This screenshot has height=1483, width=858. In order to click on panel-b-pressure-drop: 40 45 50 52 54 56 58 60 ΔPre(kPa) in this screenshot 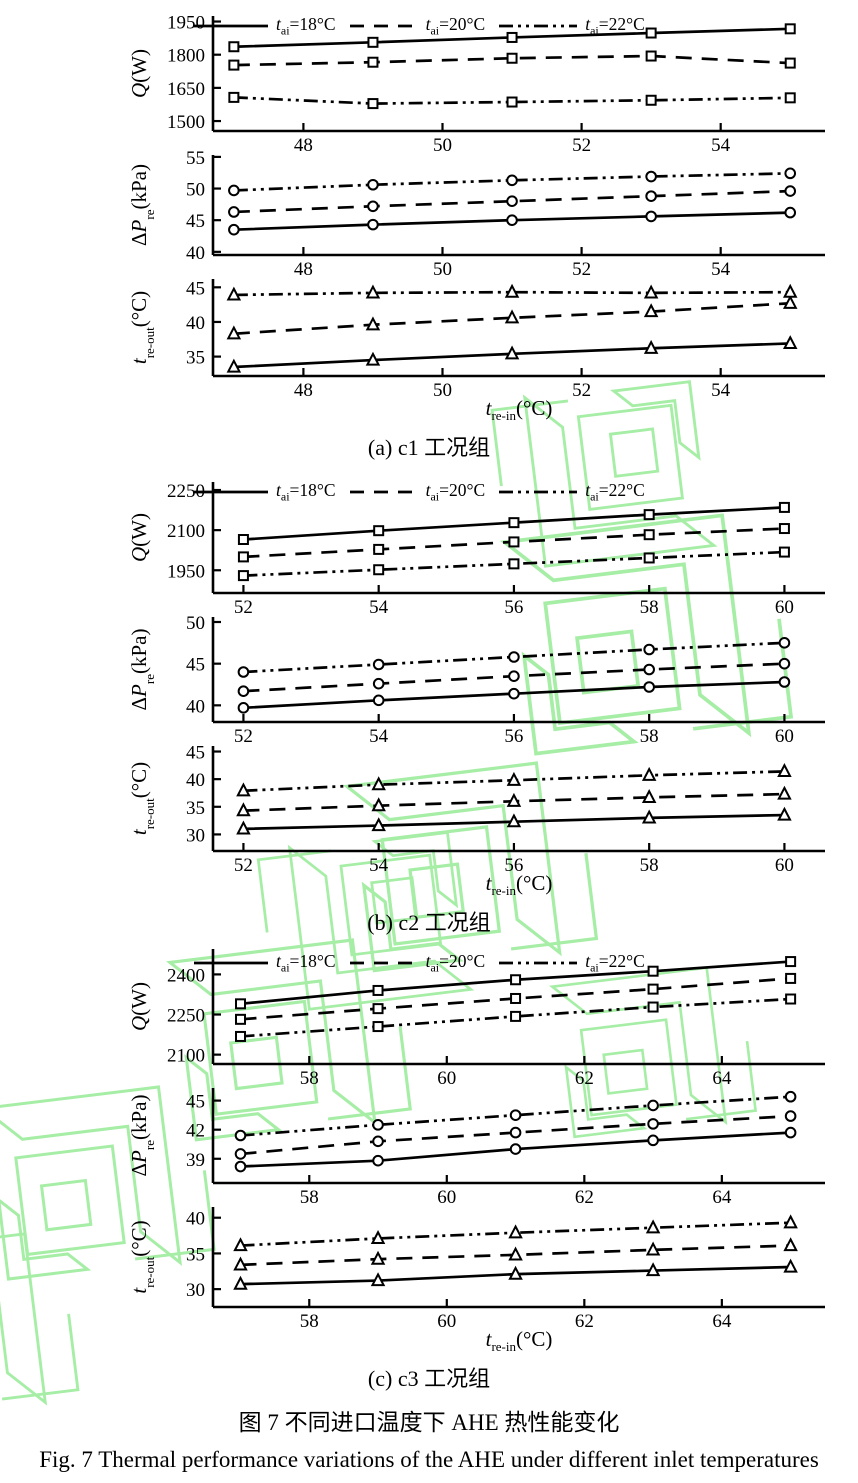, I will do `click(476, 680)`.